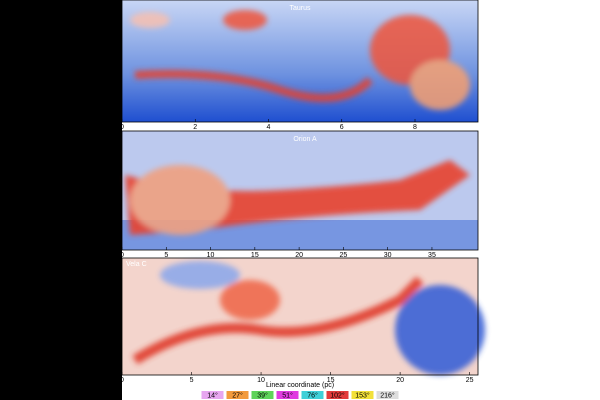 Image resolution: width=600 pixels, height=400 pixels. I want to click on x-tick-label: 8, so click(415, 127).